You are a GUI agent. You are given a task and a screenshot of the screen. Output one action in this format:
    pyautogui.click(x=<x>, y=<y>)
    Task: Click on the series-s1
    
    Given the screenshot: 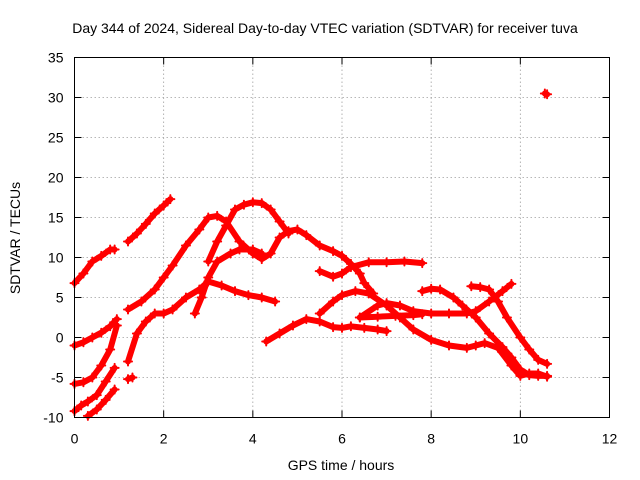 What is the action you would take?
    pyautogui.click(x=94, y=266)
    